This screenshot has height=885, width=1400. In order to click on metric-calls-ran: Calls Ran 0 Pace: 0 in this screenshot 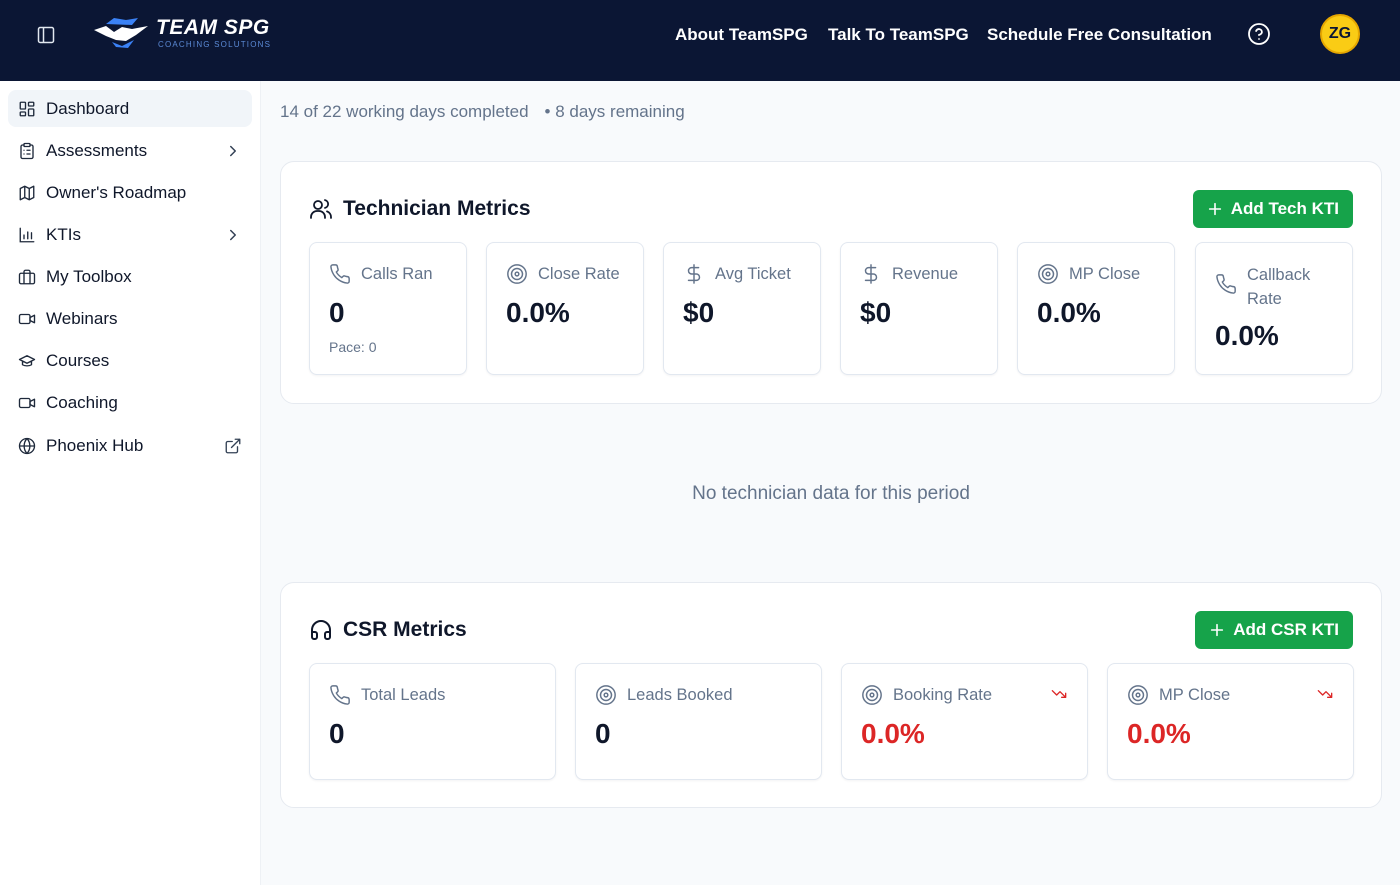, I will do `click(388, 308)`.